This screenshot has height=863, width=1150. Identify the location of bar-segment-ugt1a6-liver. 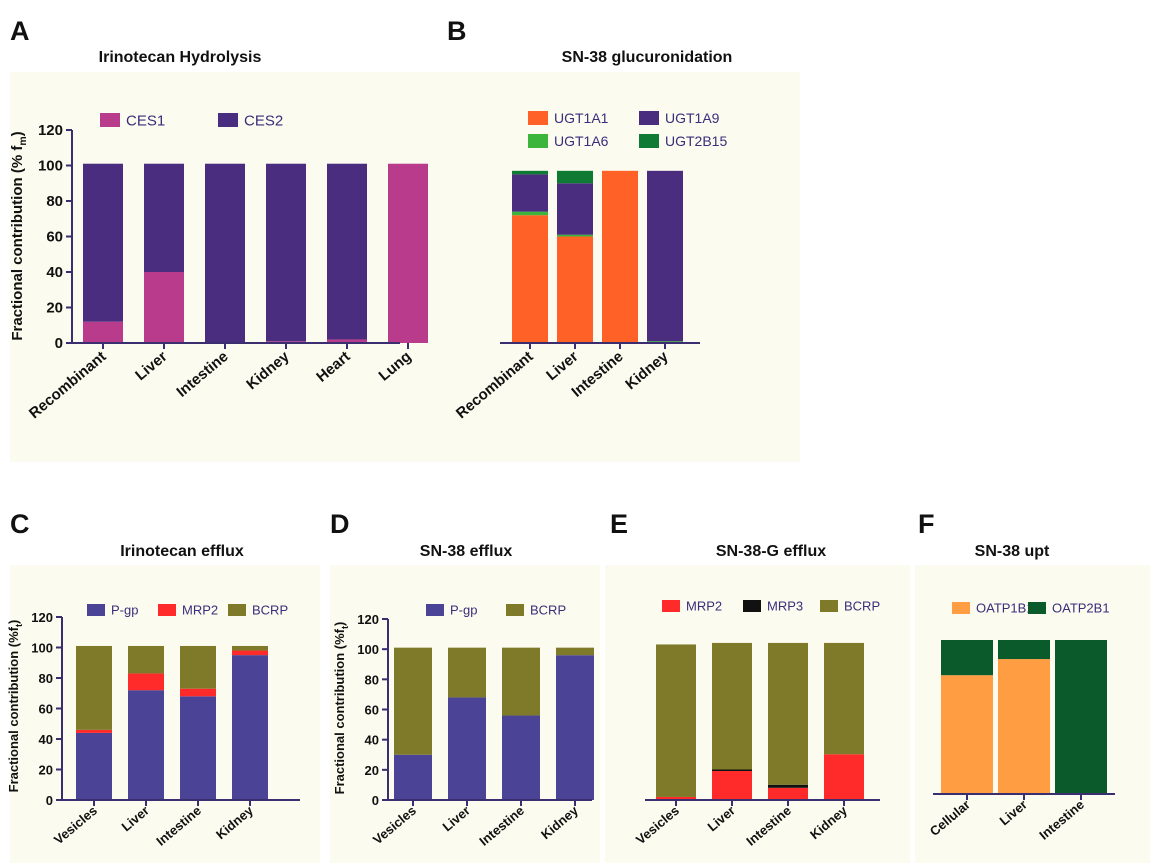
(575, 235).